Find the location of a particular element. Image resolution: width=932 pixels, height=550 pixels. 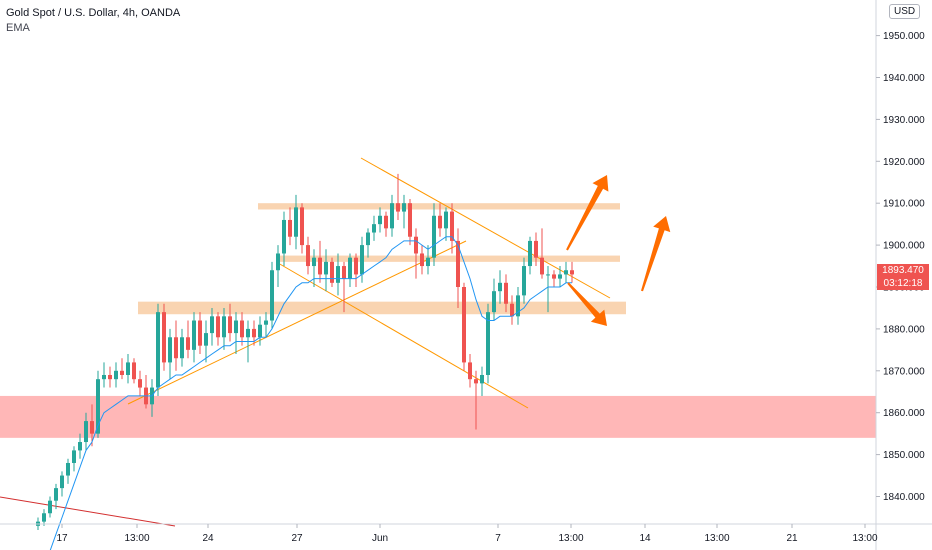

rising-trendline is located at coordinates (297, 322).